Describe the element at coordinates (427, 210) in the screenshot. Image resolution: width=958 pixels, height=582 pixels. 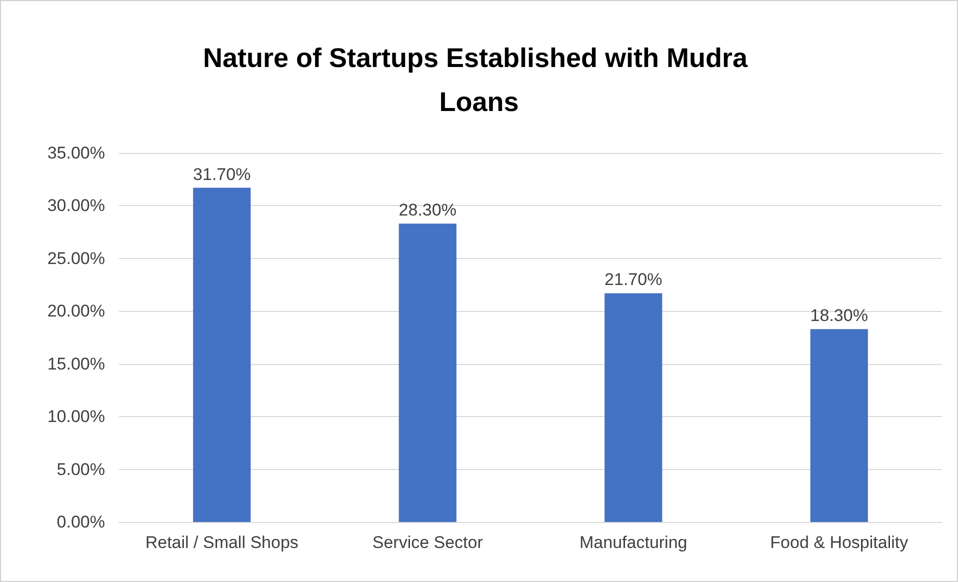
I see `data-label: 28.30%` at that location.